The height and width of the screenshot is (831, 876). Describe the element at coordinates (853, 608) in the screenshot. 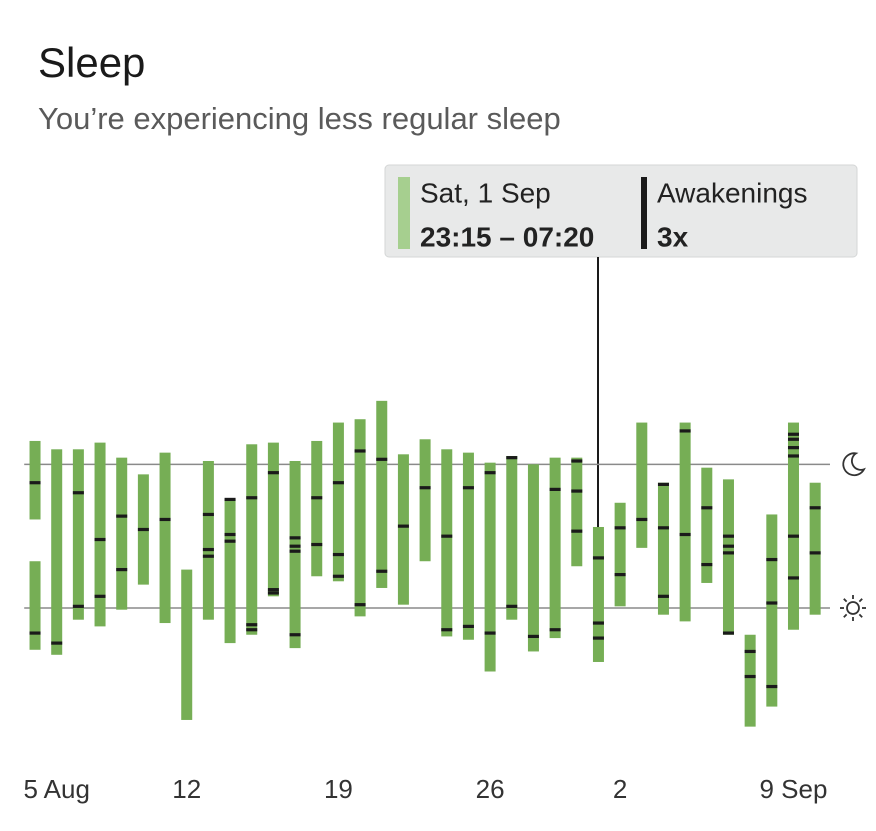

I see `sun-core` at that location.